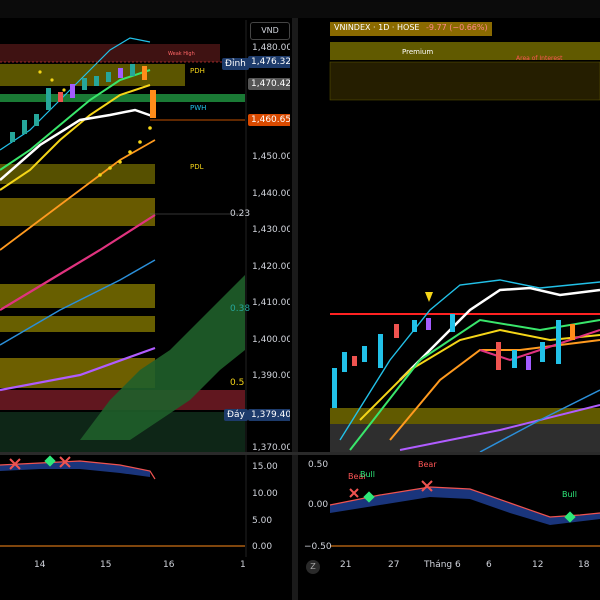 The image size is (600, 600). Describe the element at coordinates (270, 31) in the screenshot. I see `currency-button: VND` at that location.